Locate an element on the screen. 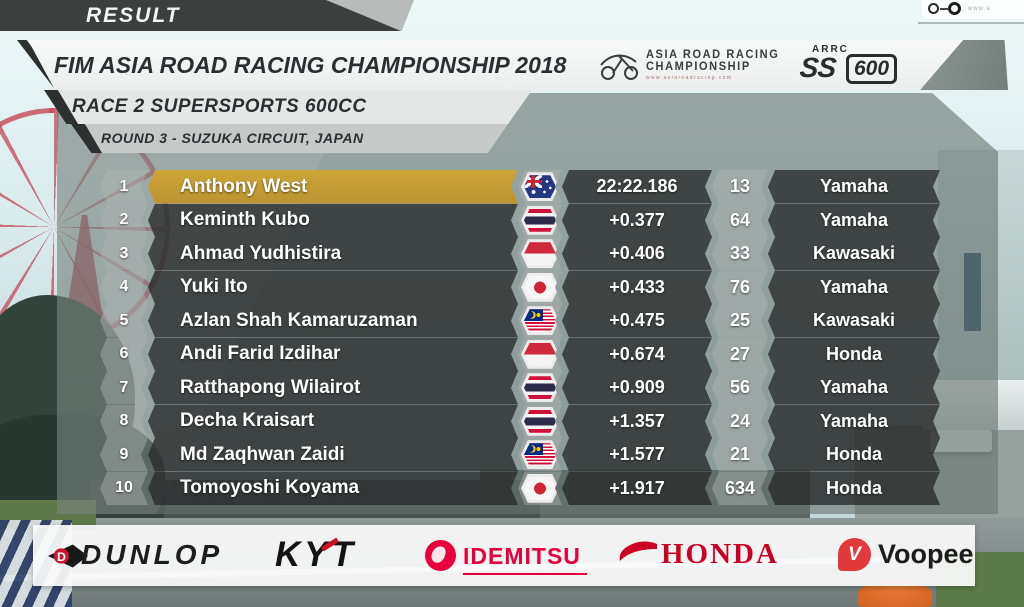 This screenshot has height=607, width=1024. rider-name: Ratthapong Wilairot is located at coordinates (270, 387).